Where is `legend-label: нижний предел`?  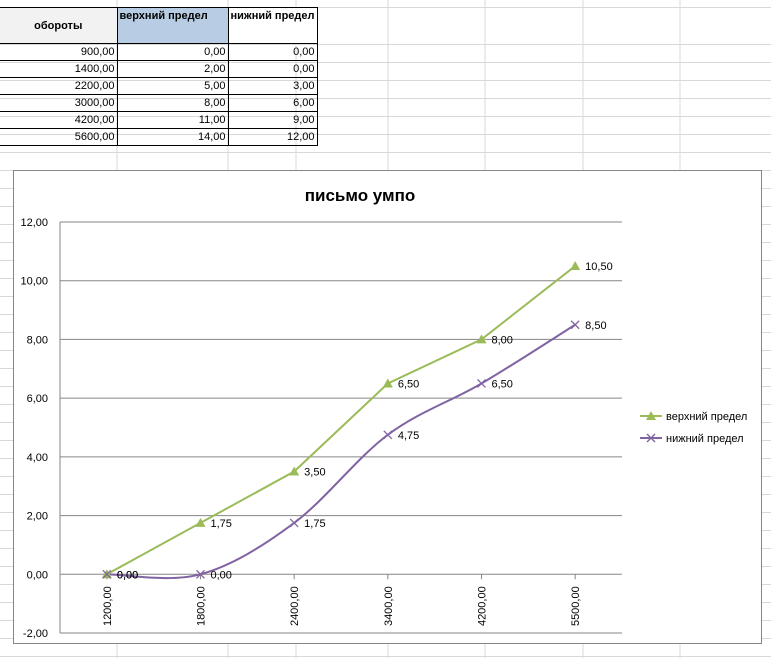
legend-label: нижний предел is located at coordinates (705, 439).